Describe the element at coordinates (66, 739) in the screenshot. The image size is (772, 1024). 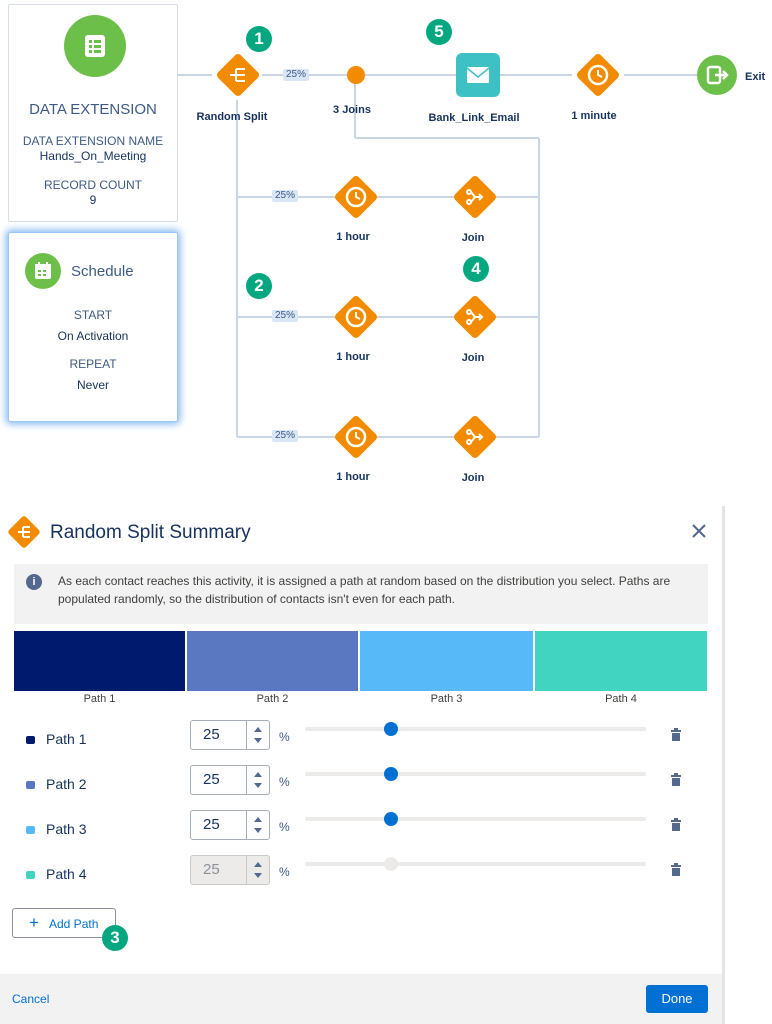
I see `path-name-1: Path 1` at that location.